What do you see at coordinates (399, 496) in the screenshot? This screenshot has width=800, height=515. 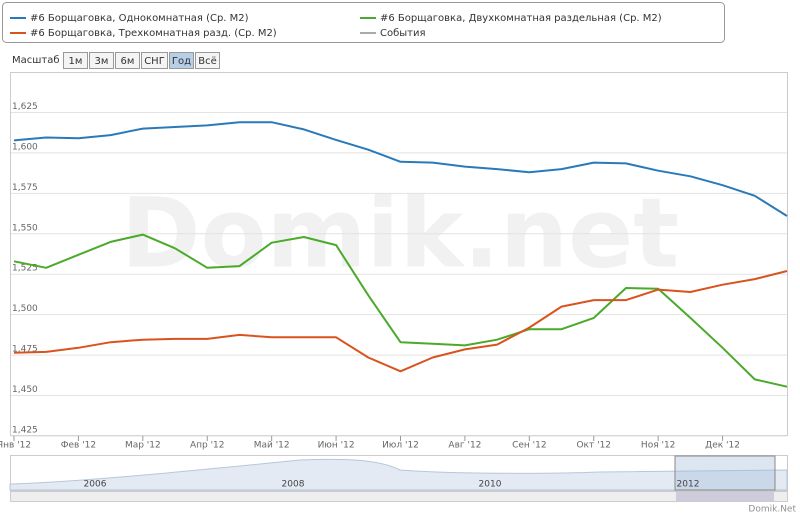 I see `scrollbar` at bounding box center [399, 496].